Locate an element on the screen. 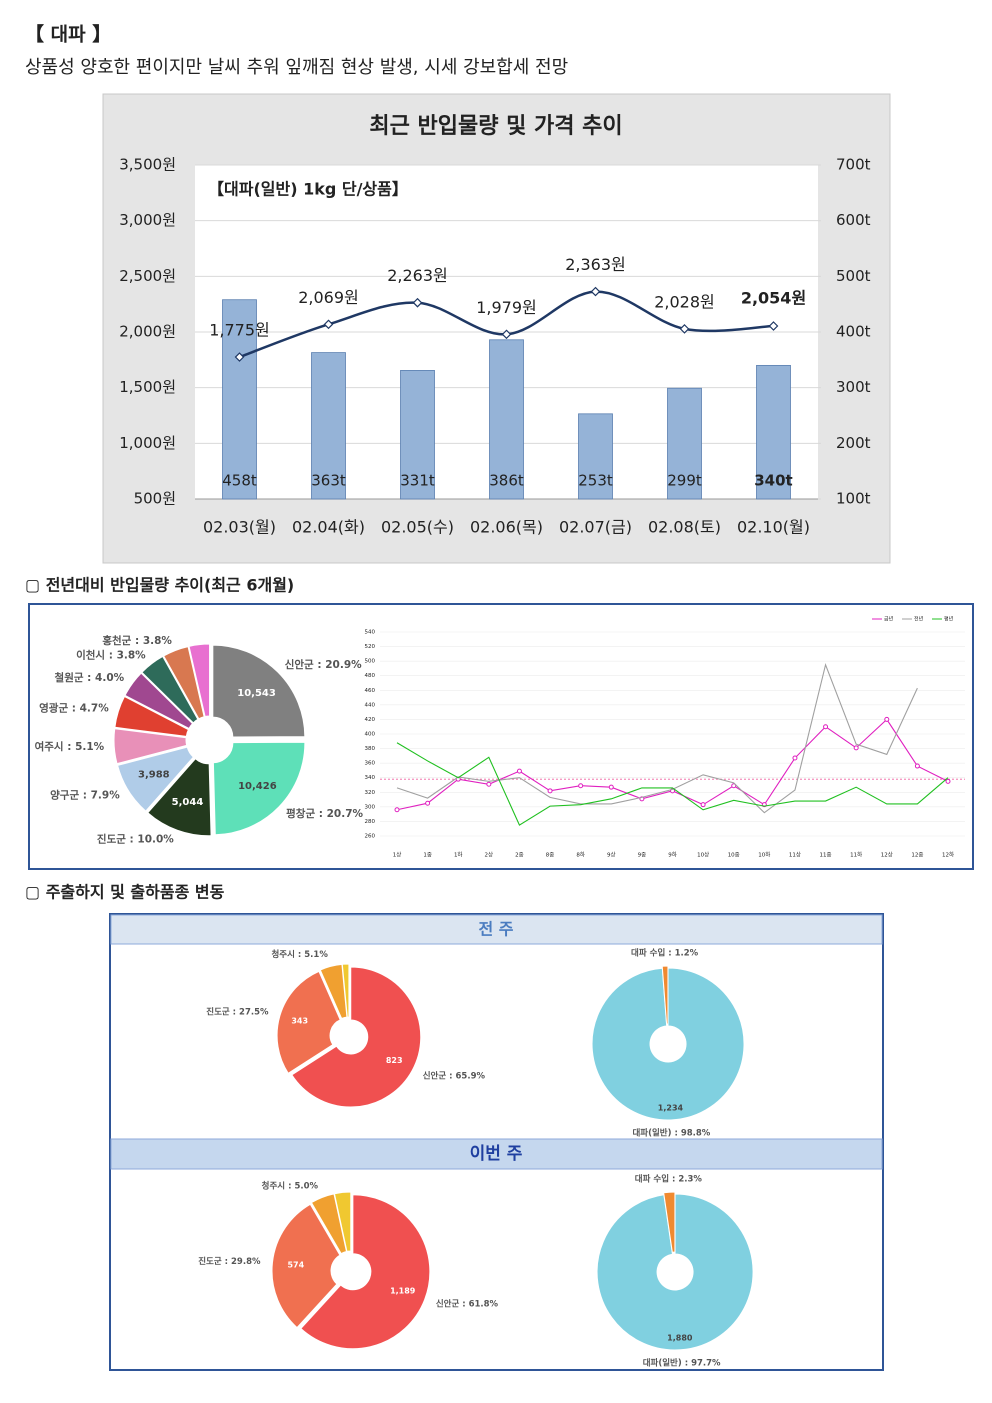  y-tick-label: 520 is located at coordinates (370, 647).